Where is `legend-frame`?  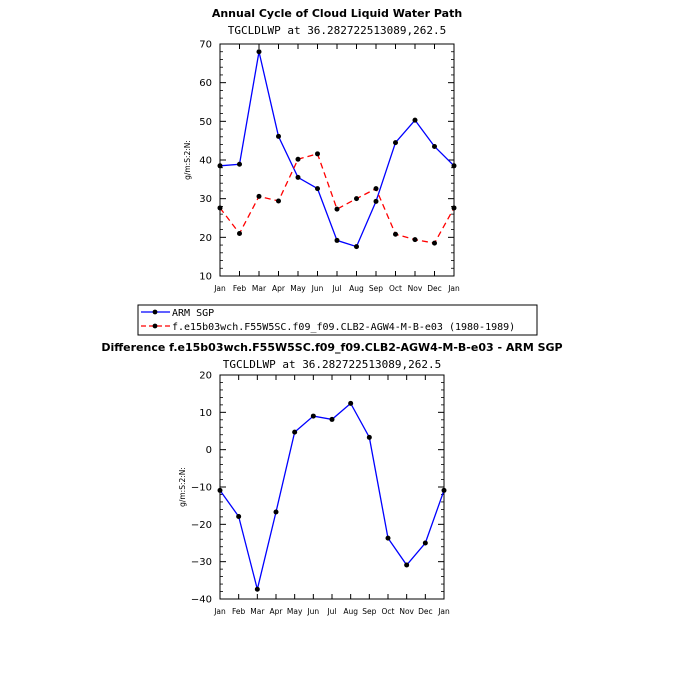 legend-frame is located at coordinates (337, 320).